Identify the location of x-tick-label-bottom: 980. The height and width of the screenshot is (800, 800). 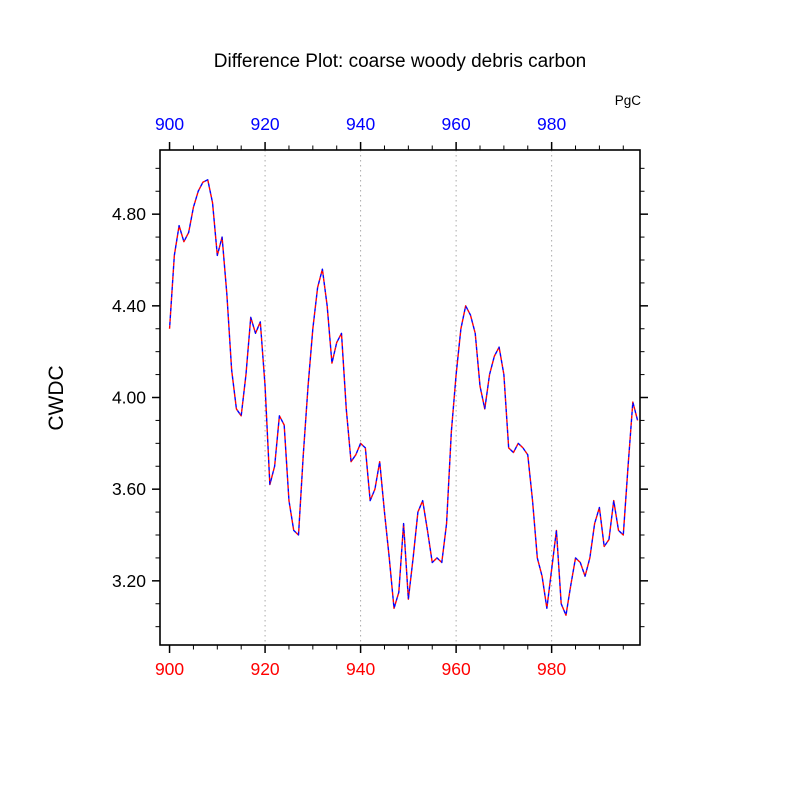
(551, 669).